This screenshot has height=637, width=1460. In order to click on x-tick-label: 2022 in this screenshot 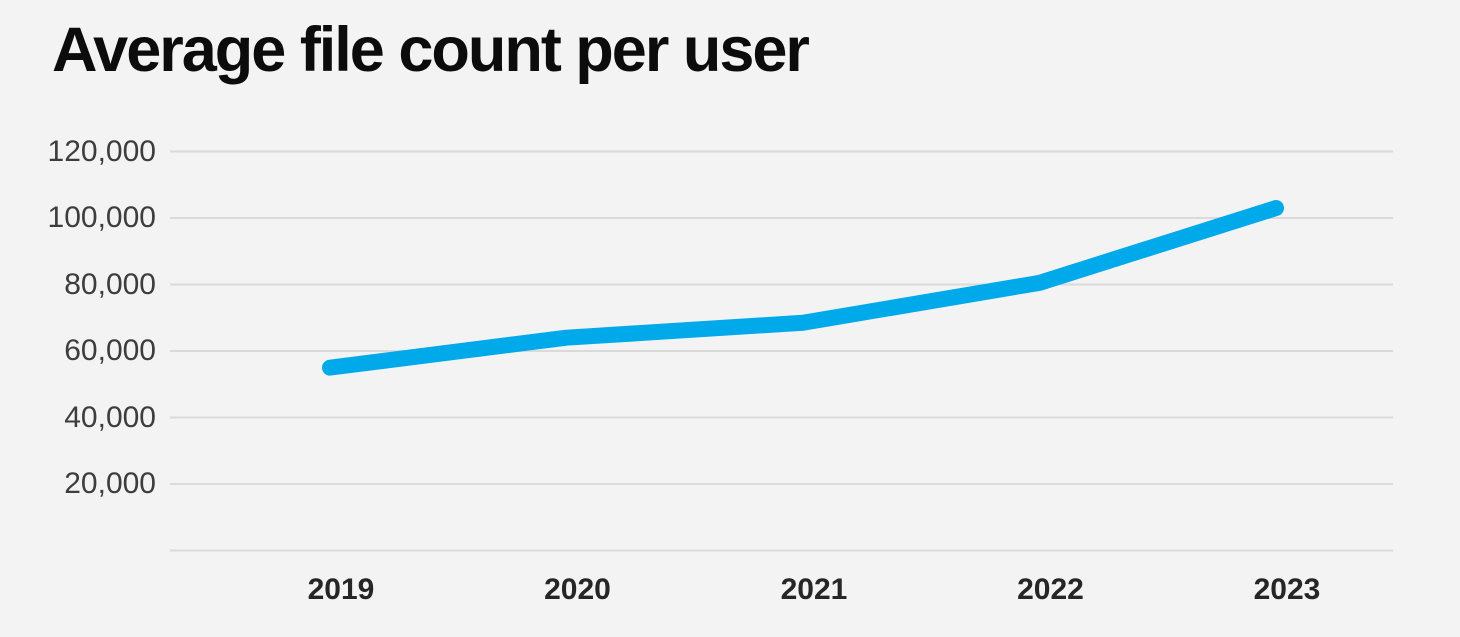, I will do `click(1050, 589)`.